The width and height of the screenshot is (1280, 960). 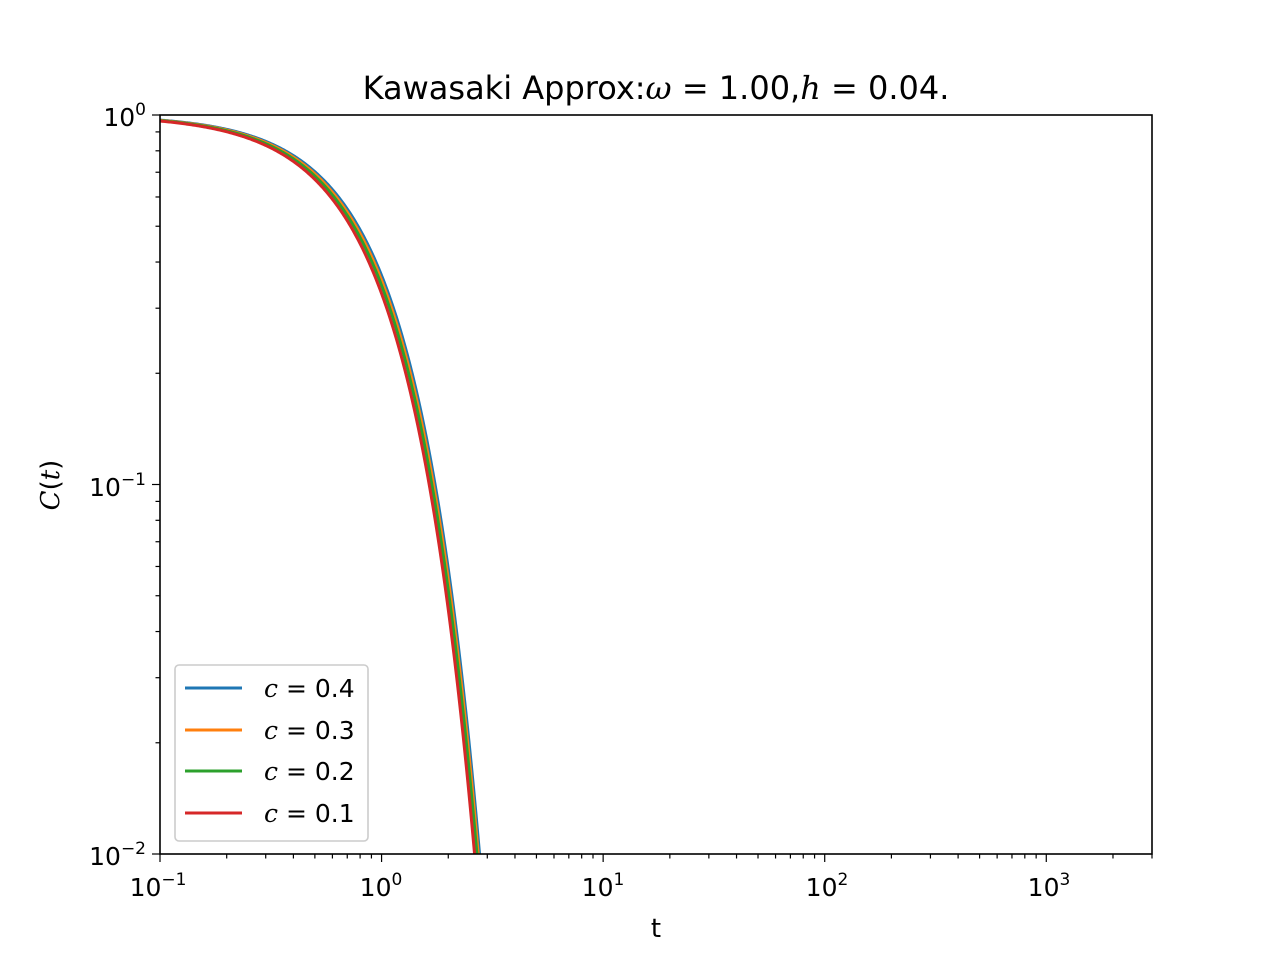 What do you see at coordinates (309, 813) in the screenshot?
I see `legend-label: c = 0.1` at bounding box center [309, 813].